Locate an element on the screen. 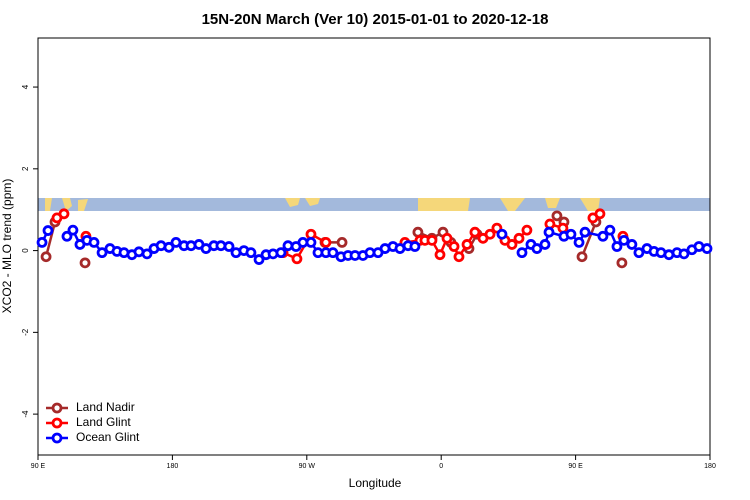  y-tick-label: 0 is located at coordinates (25, 250).